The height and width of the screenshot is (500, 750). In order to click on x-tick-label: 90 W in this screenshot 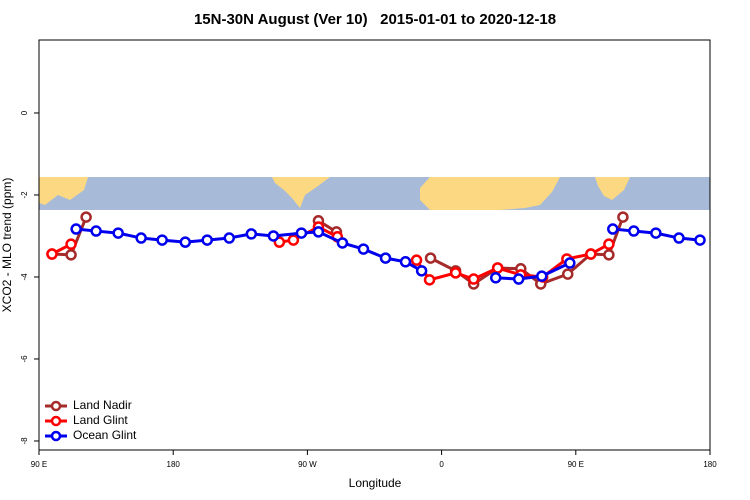, I will do `click(307, 464)`.